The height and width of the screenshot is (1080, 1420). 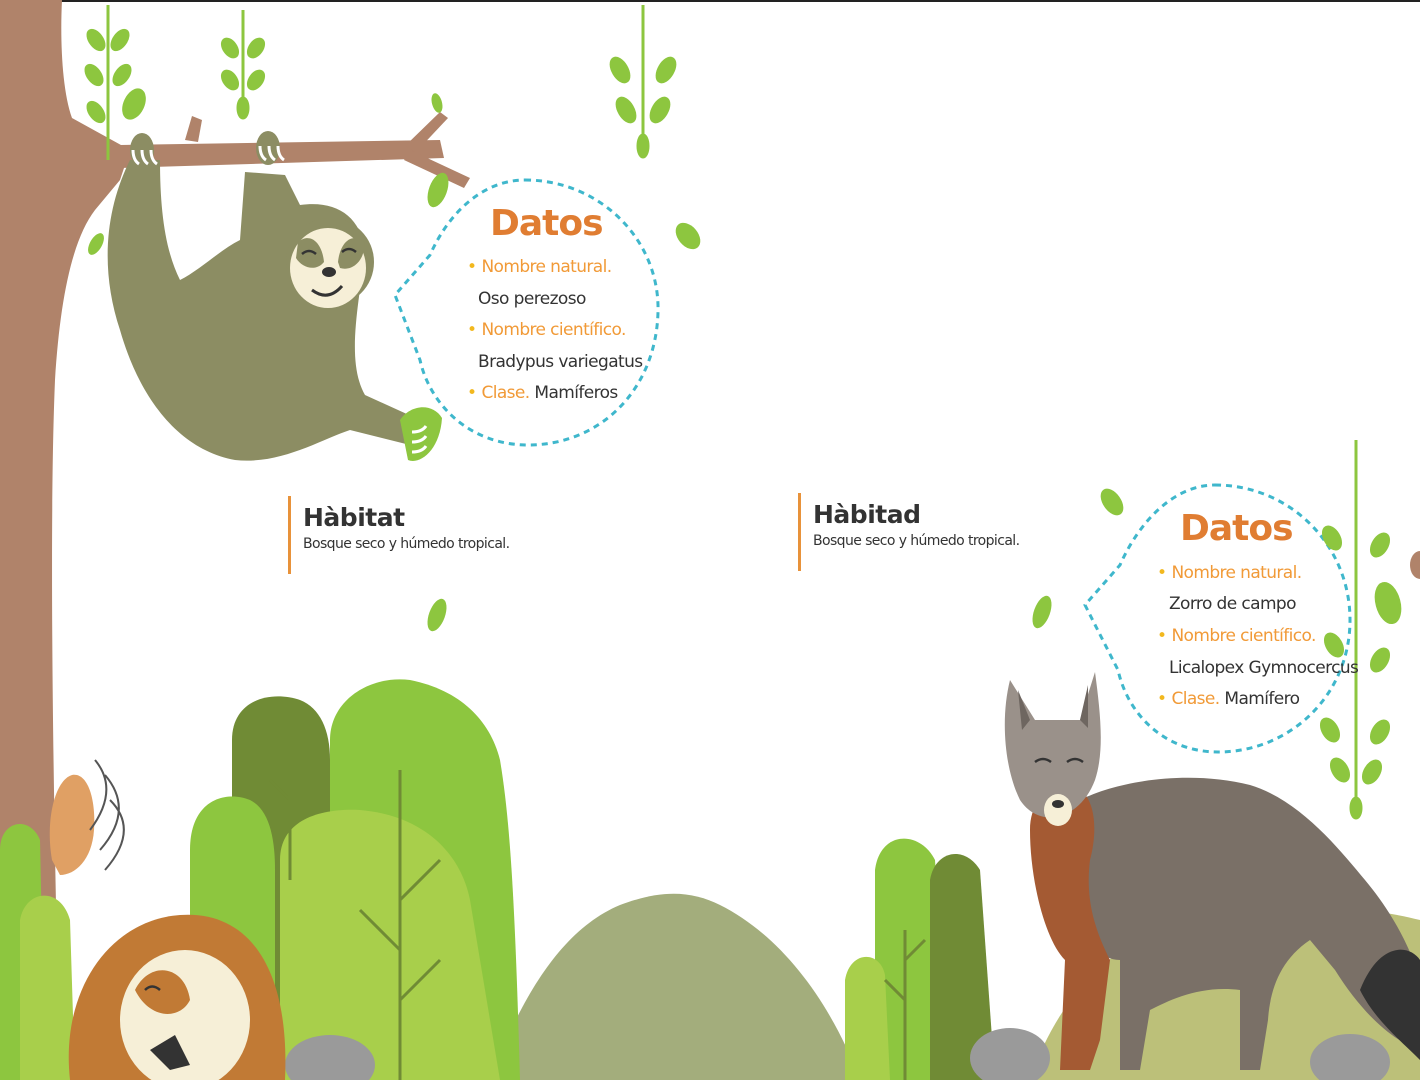 I want to click on sloth-bottom, so click(x=177, y=997).